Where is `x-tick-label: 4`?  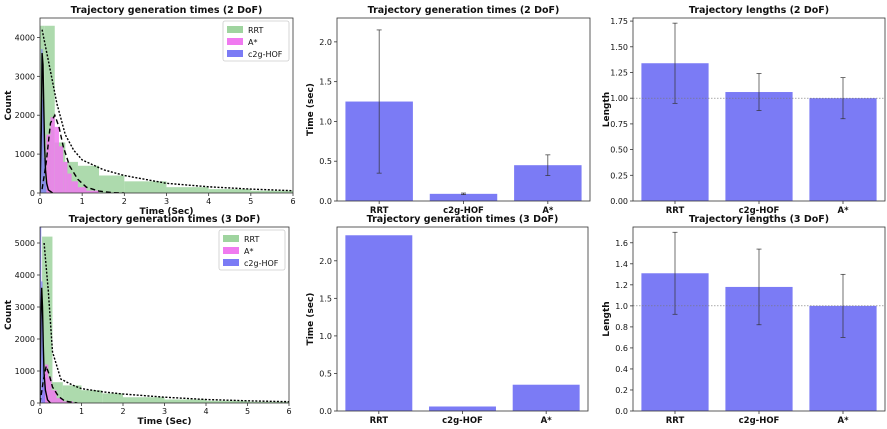 x-tick-label: 4 is located at coordinates (205, 411).